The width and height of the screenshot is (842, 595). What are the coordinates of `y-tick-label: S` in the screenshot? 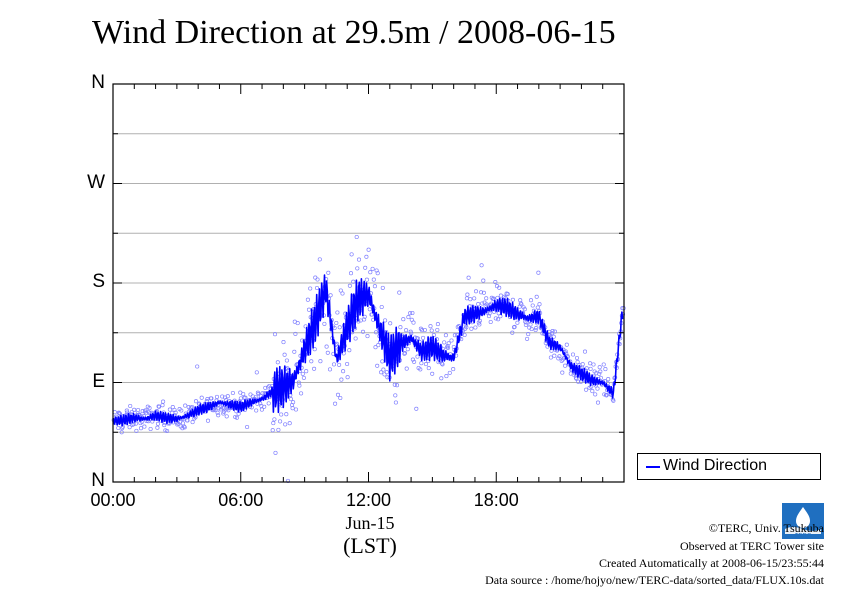 It's located at (98, 281).